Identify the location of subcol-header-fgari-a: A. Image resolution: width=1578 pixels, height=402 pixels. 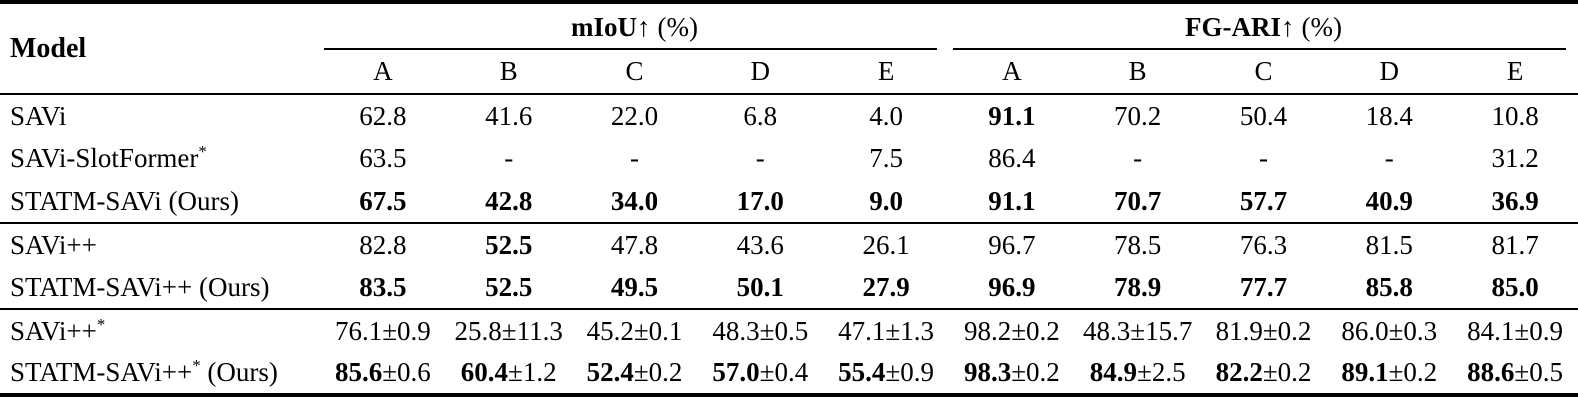
(1011, 72).